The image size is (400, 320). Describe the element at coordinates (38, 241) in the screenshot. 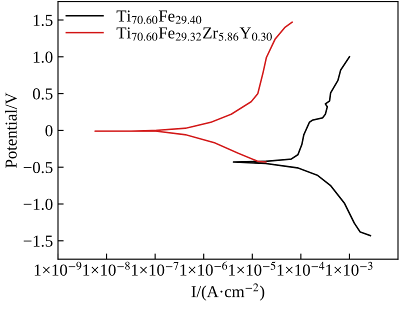

I see `y-tick-label: −1.5` at that location.